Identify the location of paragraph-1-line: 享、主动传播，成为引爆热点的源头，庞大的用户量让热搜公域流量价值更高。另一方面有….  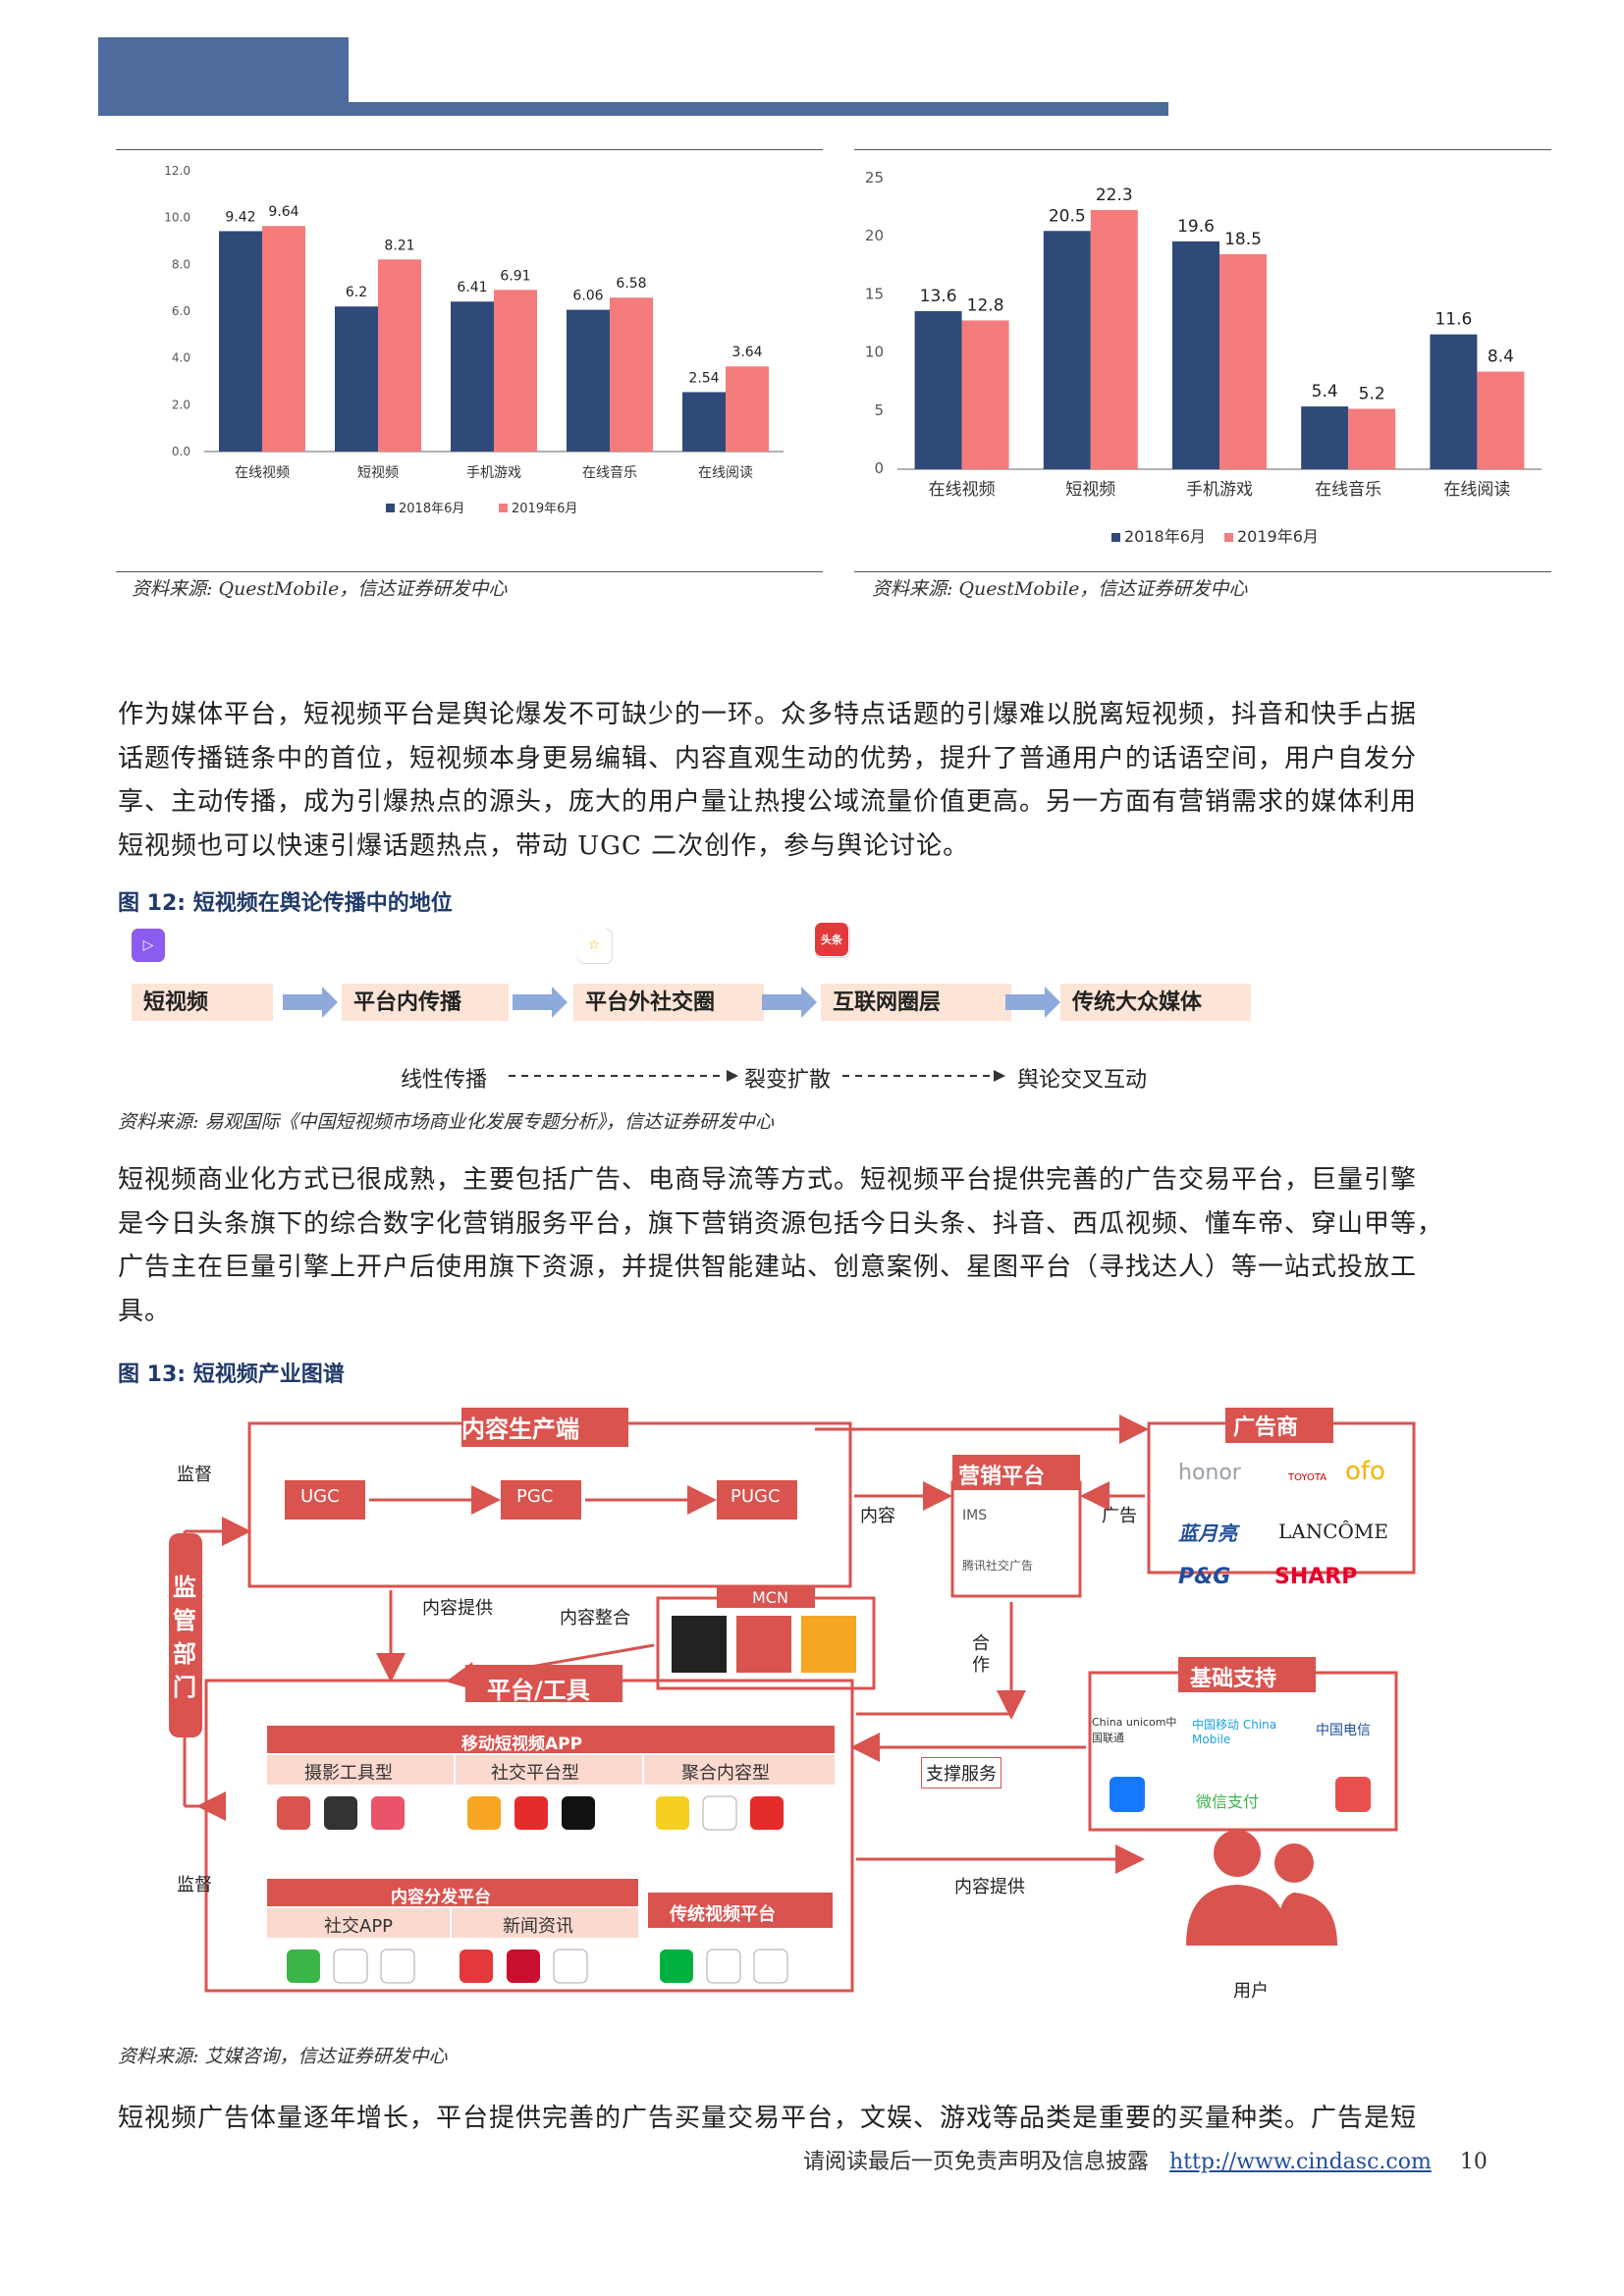
(768, 802).